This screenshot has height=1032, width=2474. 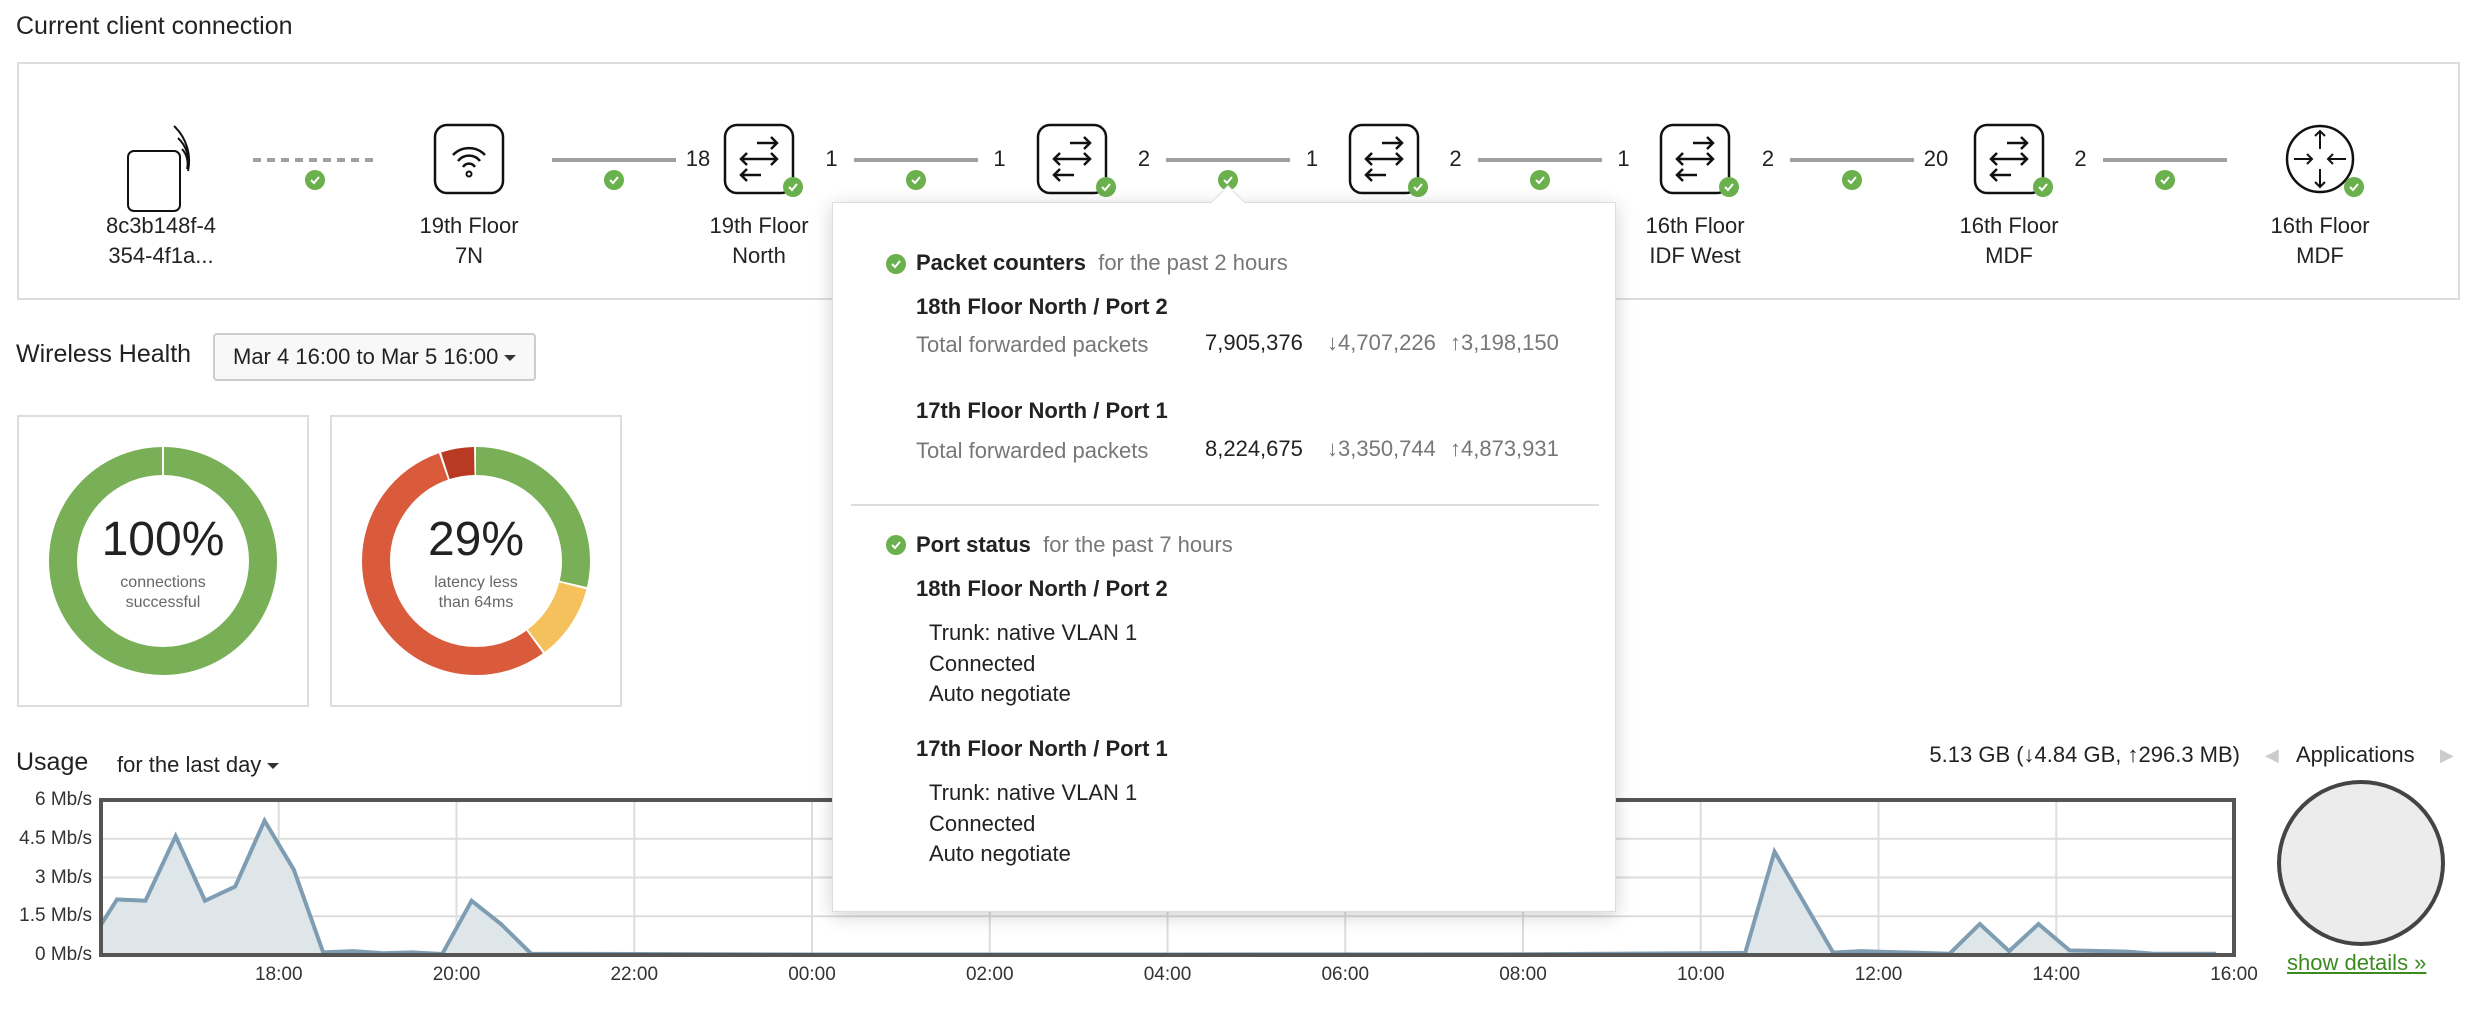 What do you see at coordinates (1001, 262) in the screenshot?
I see `packet-counters-title: Packet counters` at bounding box center [1001, 262].